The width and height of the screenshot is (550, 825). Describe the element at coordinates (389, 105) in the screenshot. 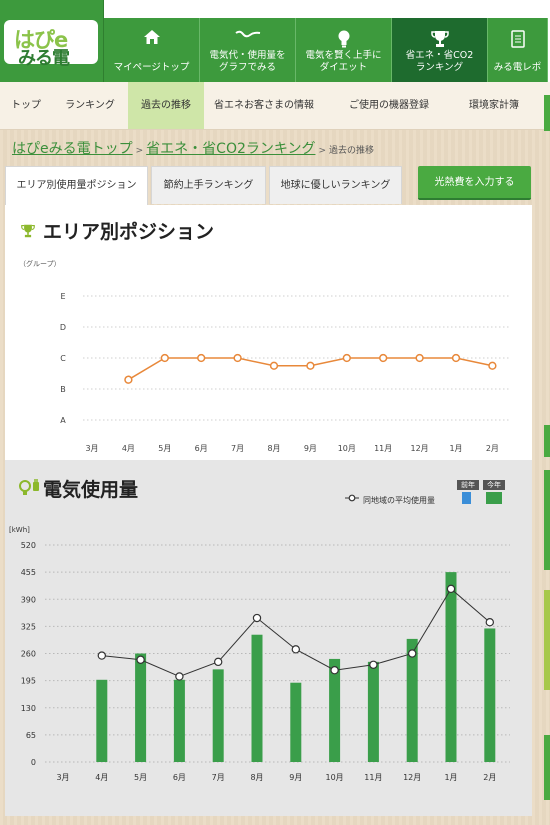

I see `subnav-device-registration: ご使用の機器登録` at that location.